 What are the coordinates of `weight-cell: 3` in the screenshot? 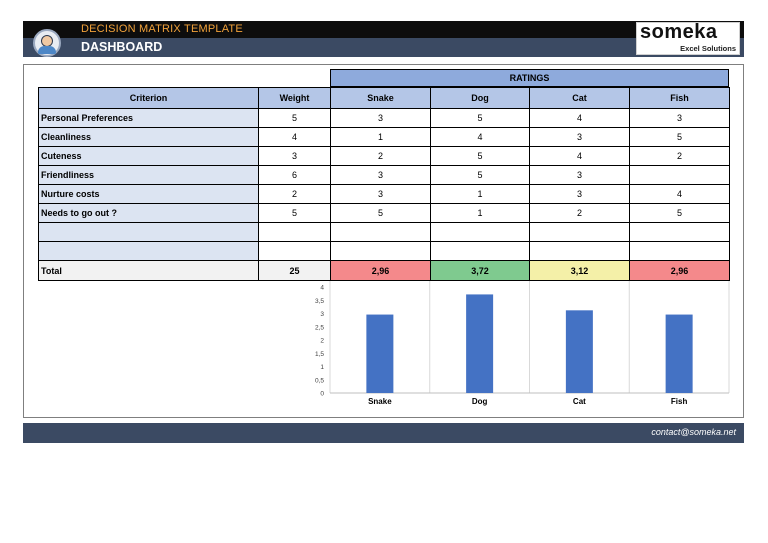 It's located at (294, 156).